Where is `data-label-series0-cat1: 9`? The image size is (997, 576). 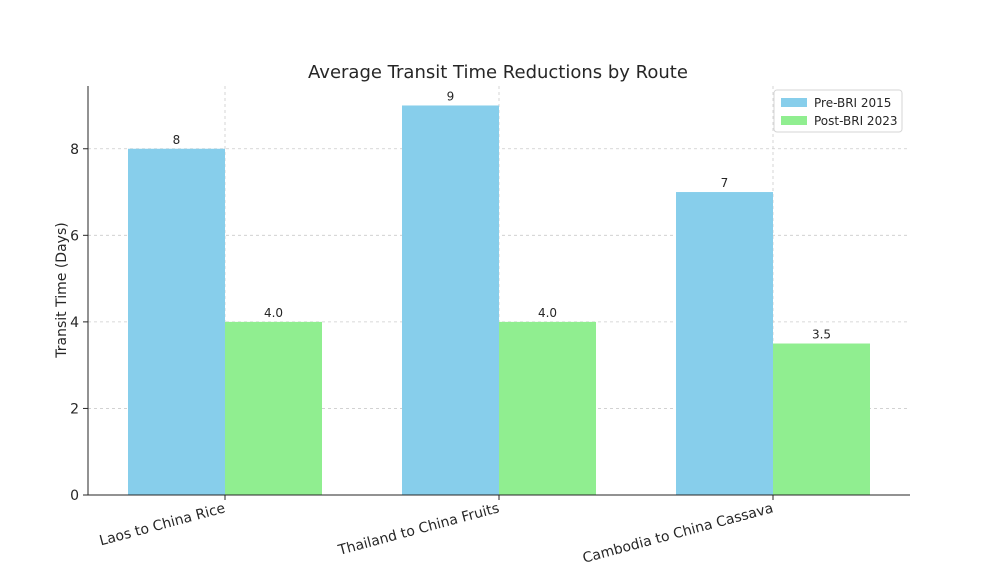 data-label-series0-cat1: 9 is located at coordinates (451, 96).